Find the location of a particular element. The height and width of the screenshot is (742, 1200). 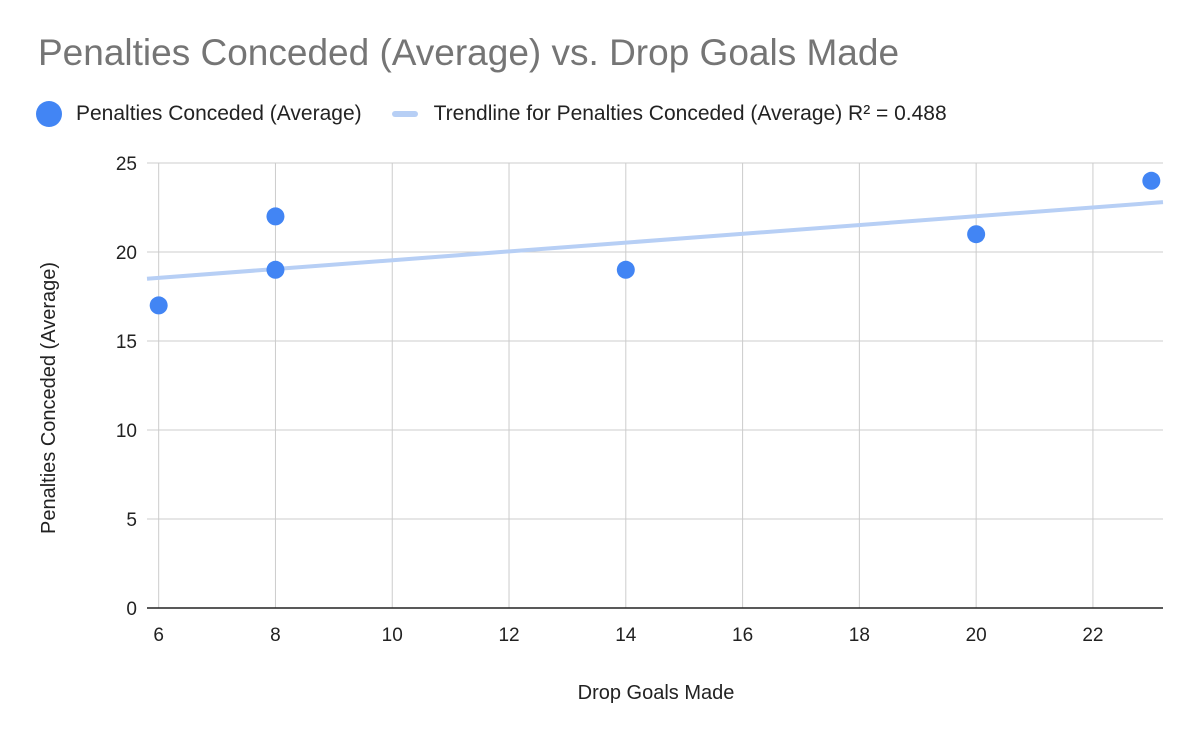

y-tick-label: 0 is located at coordinates (131, 609).